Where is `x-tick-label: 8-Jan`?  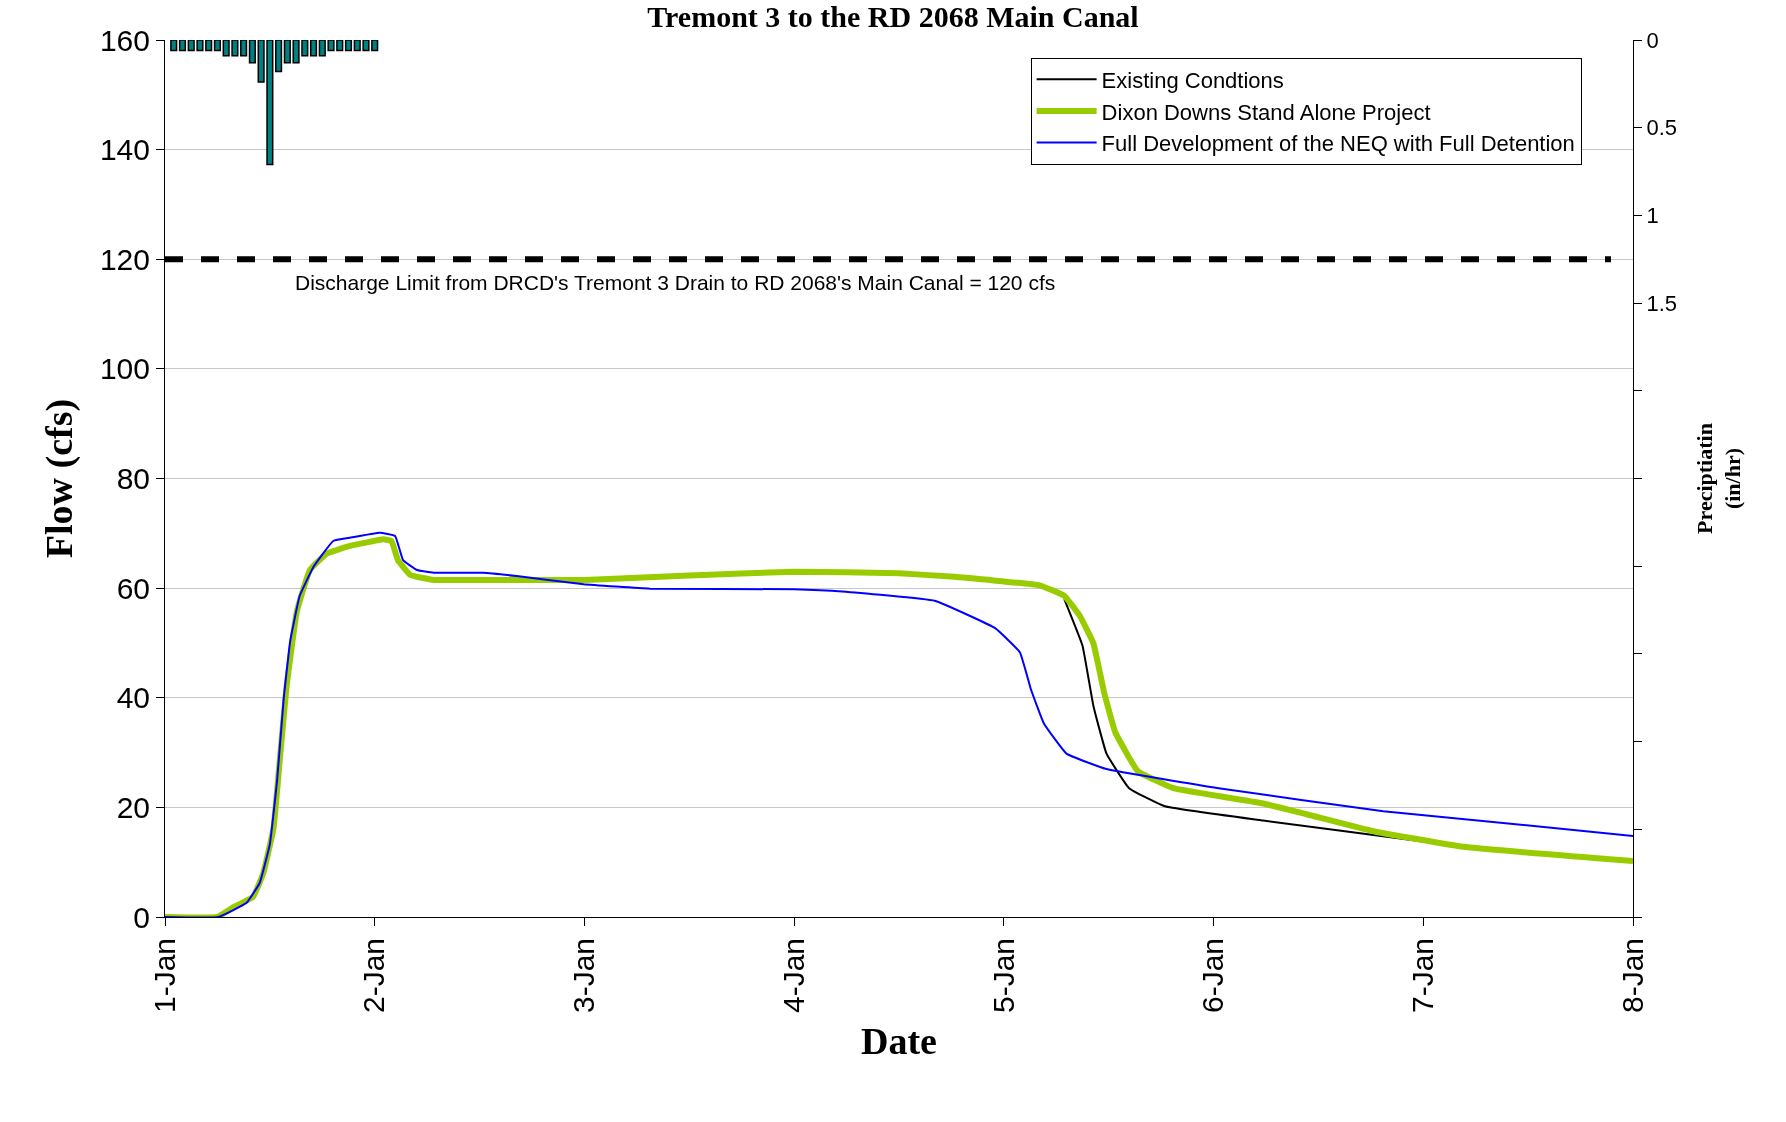
x-tick-label: 8-Jan is located at coordinates (1632, 976).